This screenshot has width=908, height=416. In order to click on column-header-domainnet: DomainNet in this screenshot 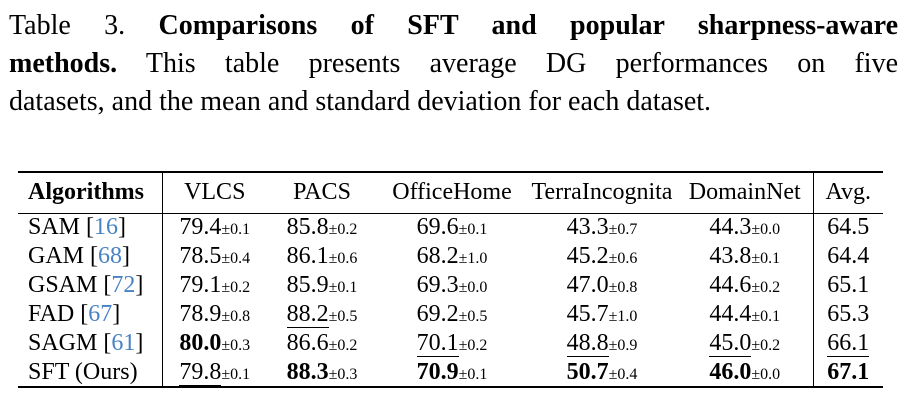, I will do `click(745, 193)`.